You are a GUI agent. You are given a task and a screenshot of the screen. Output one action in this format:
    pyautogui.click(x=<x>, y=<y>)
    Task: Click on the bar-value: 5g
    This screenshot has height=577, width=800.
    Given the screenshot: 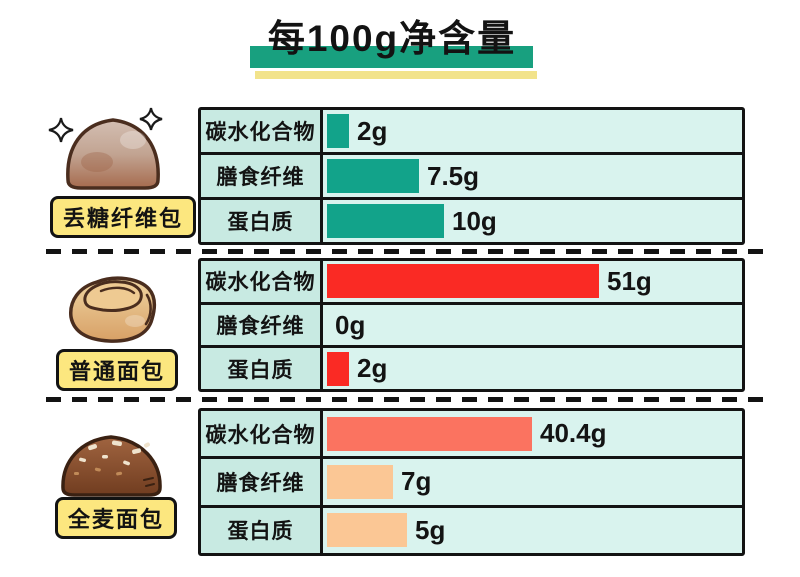 What is the action you would take?
    pyautogui.click(x=430, y=529)
    